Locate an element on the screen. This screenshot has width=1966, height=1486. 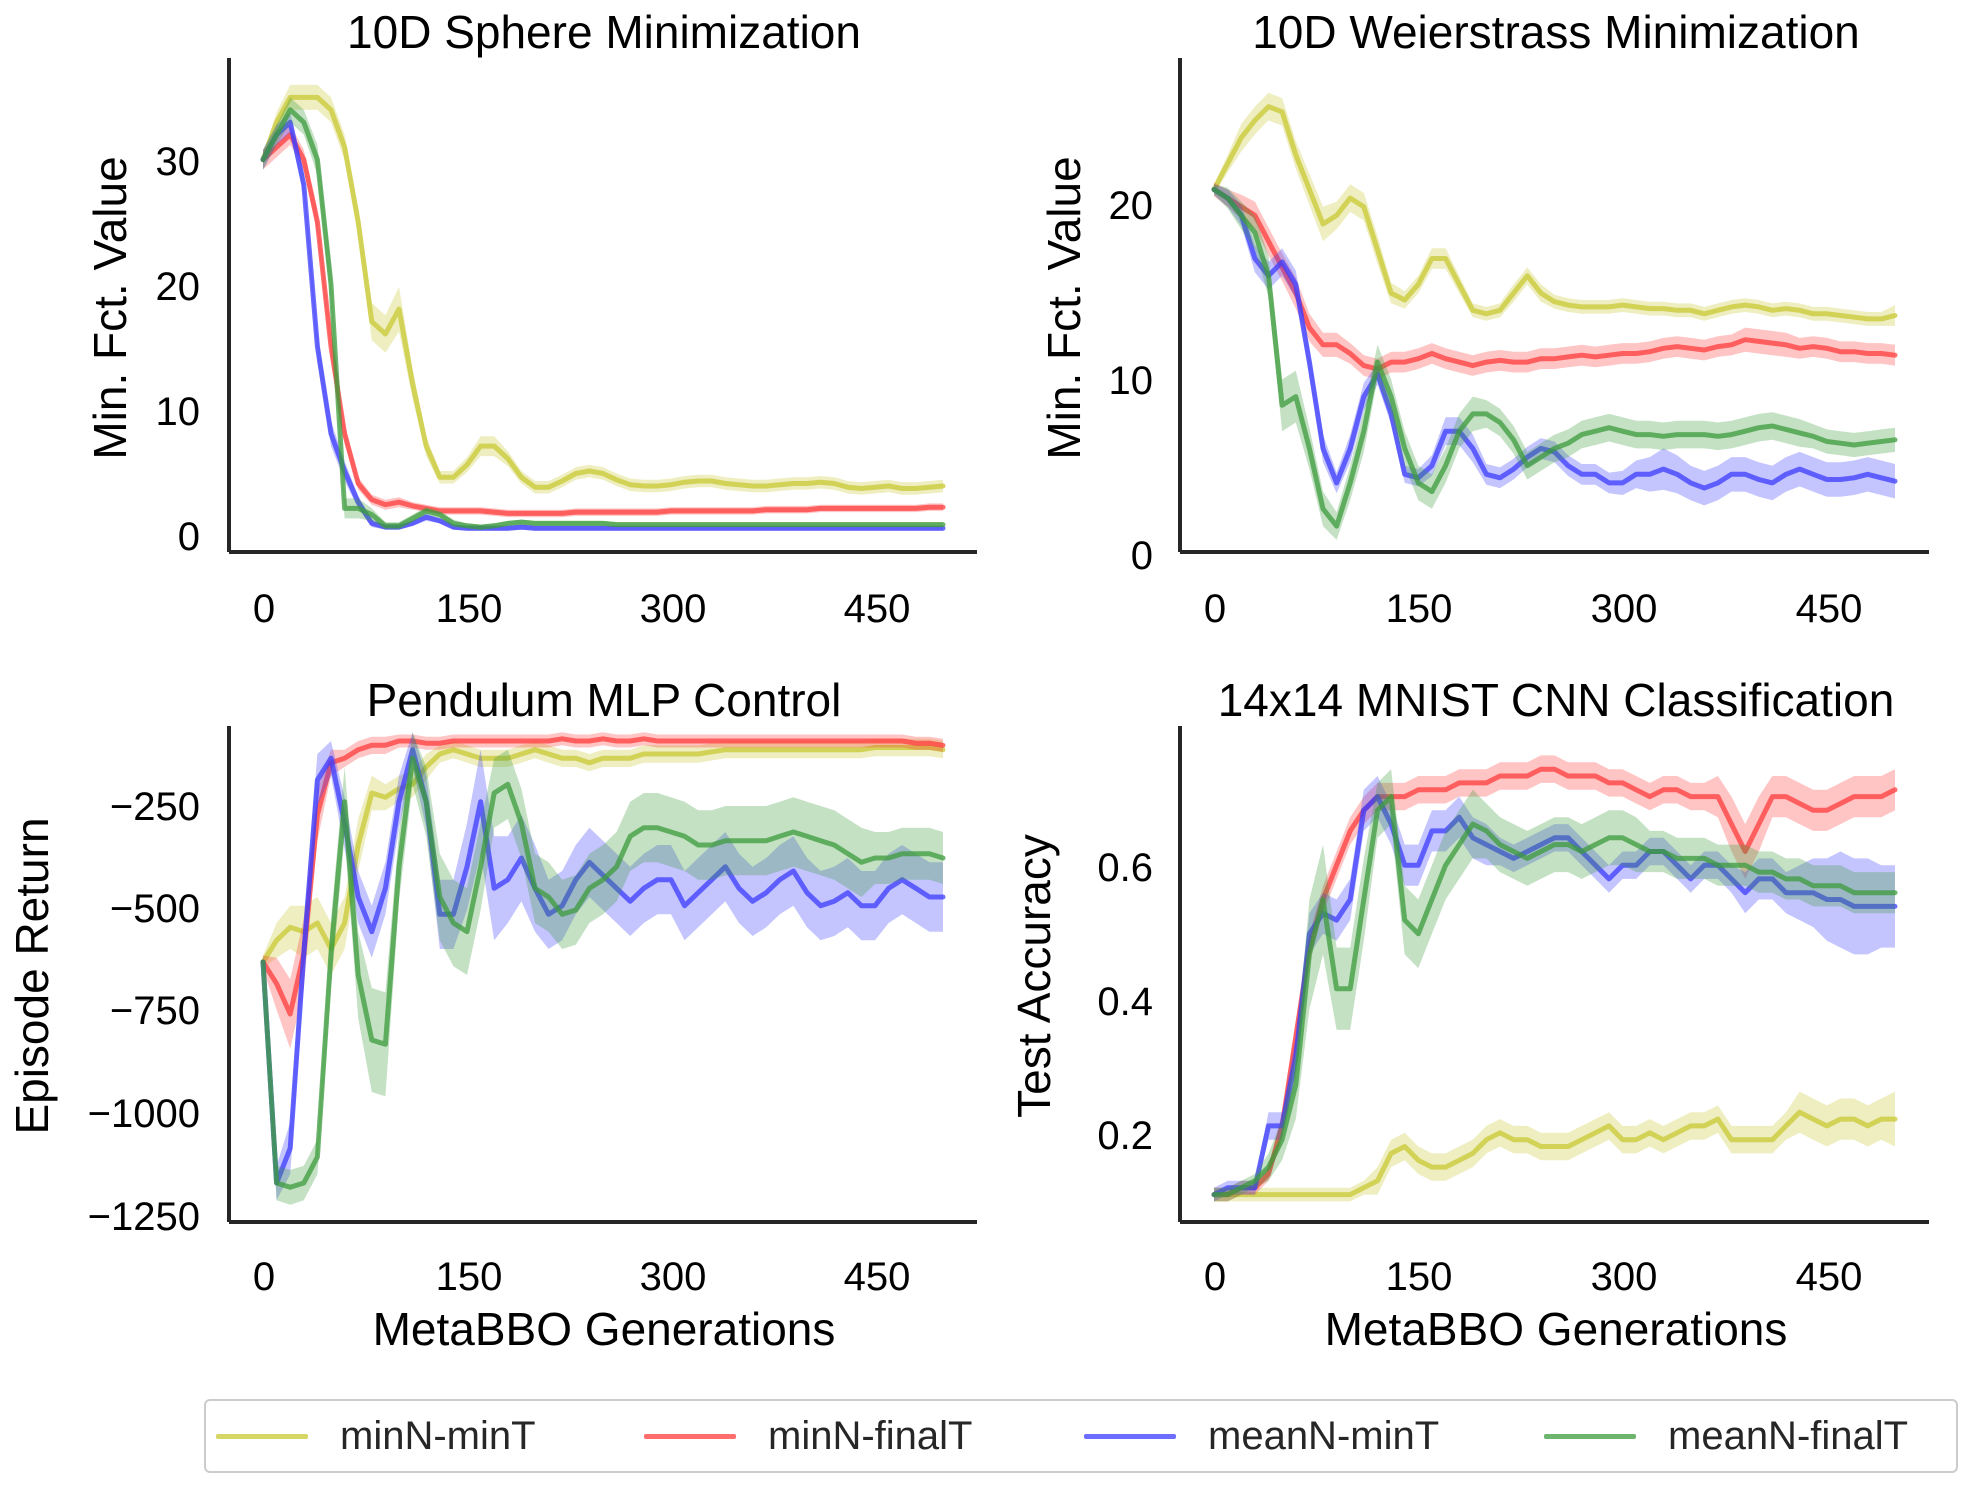
confidence-band-minN-minT is located at coordinates (603, 289).